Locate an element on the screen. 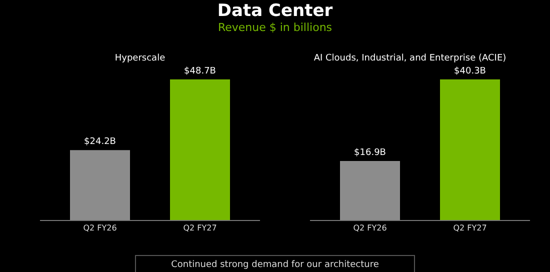  text: Continued strong demand for our architecture is located at coordinates (275, 263).